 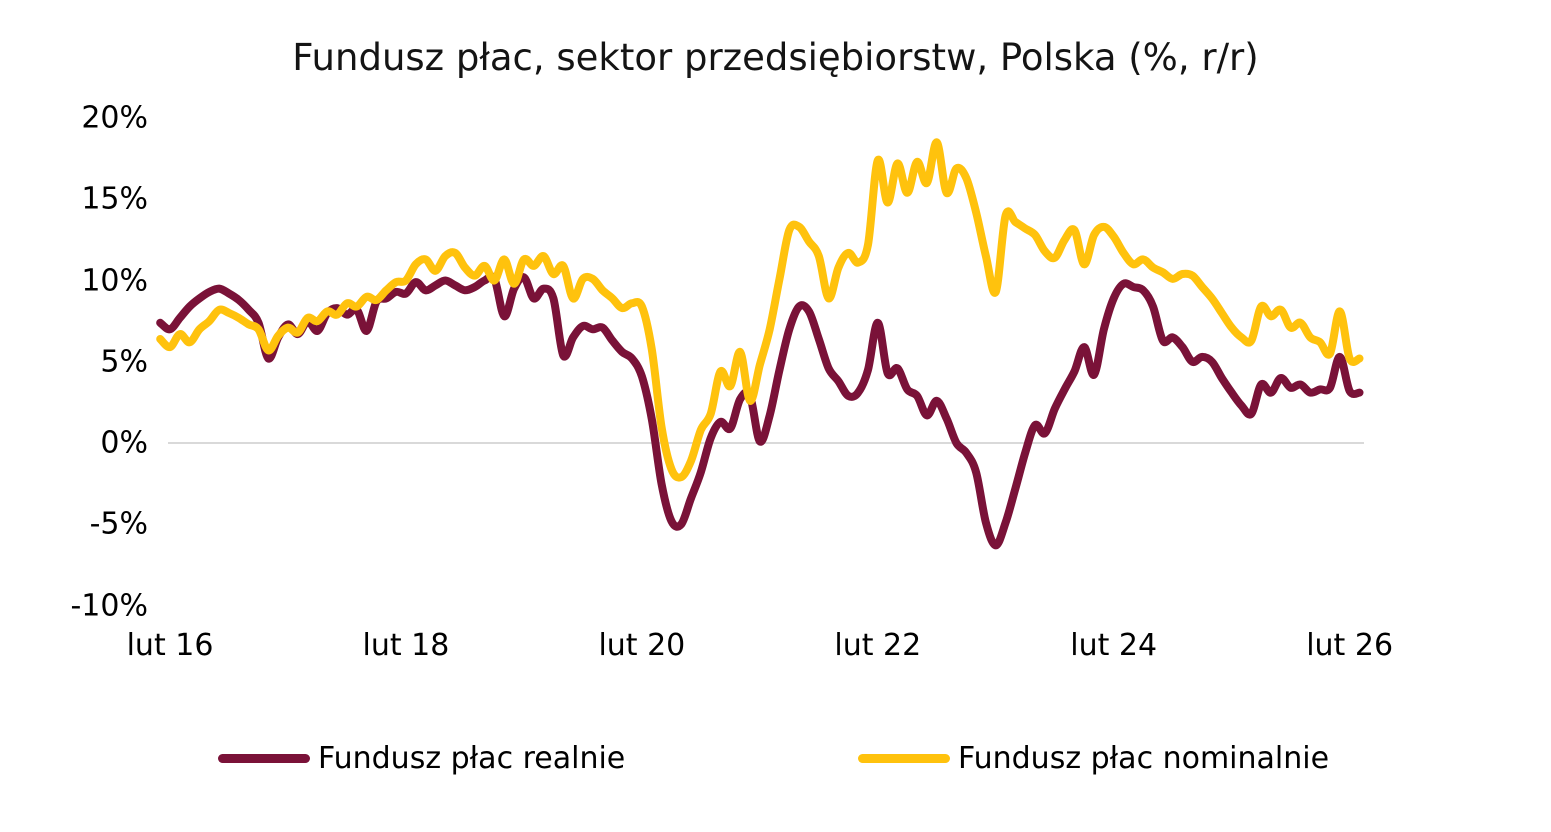 I want to click on legend-swatch-realnie-icon, so click(x=264, y=758).